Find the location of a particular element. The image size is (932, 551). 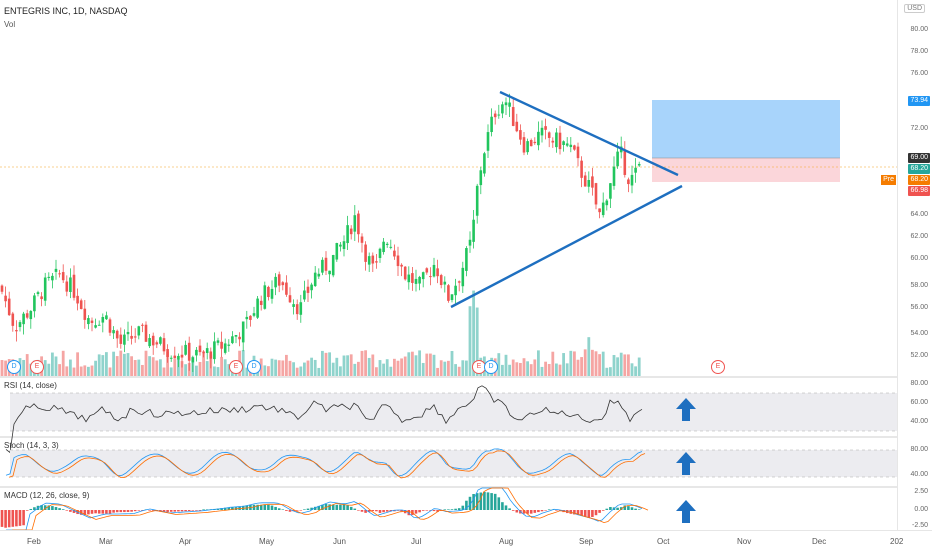

upper-trendline is located at coordinates (589, 133).